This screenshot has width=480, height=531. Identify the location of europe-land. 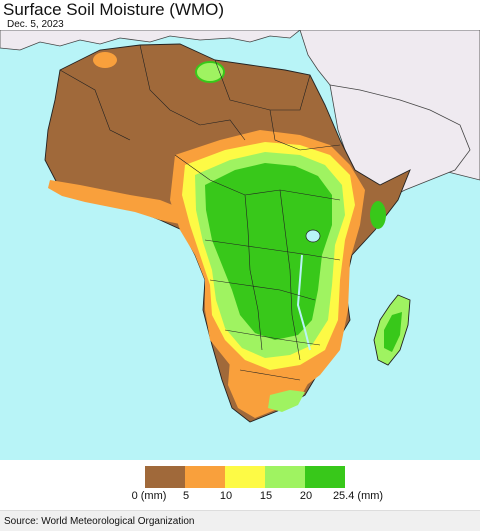
(151, 40).